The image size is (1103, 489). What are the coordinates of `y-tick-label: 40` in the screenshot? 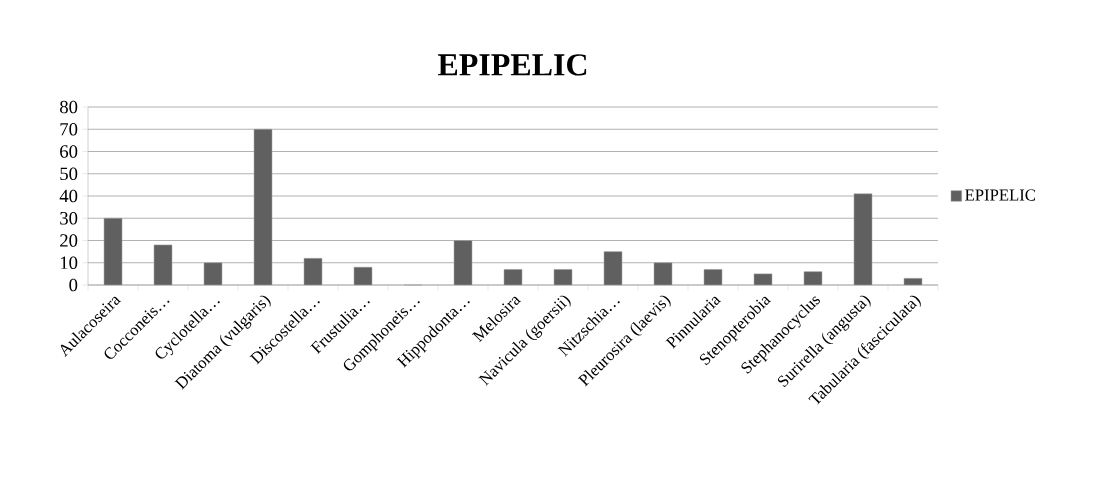 It's located at (68, 196).